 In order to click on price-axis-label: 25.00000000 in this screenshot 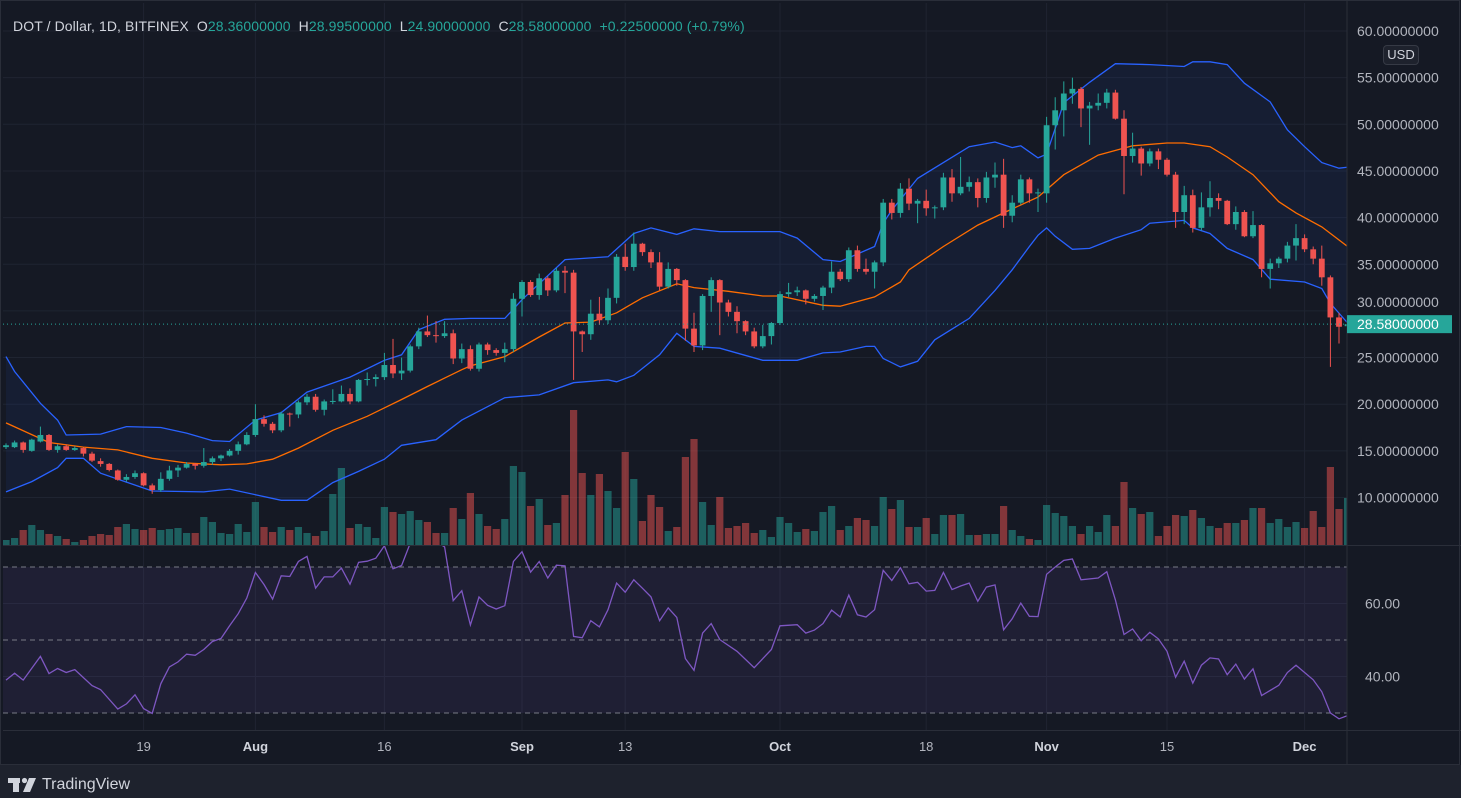, I will do `click(1398, 358)`.